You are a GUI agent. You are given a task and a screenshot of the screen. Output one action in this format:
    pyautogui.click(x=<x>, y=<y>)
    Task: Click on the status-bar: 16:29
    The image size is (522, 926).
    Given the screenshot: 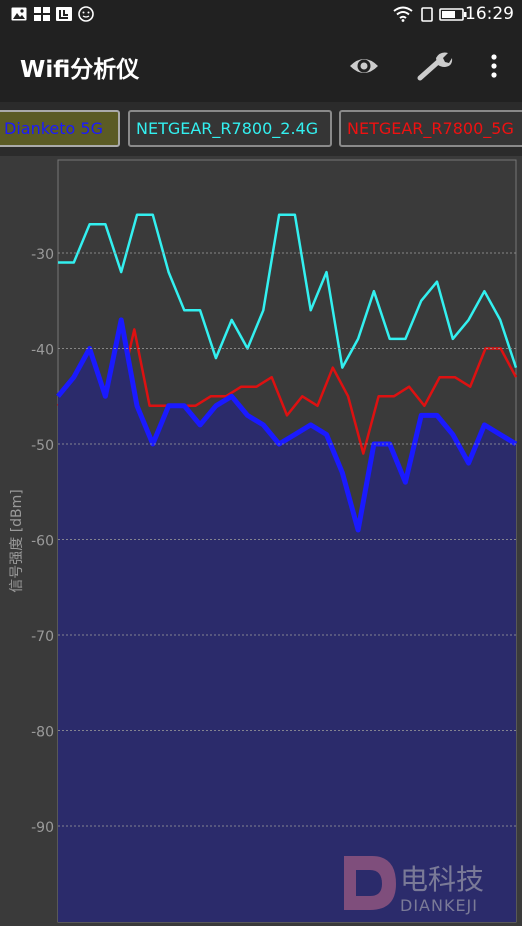 What is the action you would take?
    pyautogui.click(x=261, y=15)
    